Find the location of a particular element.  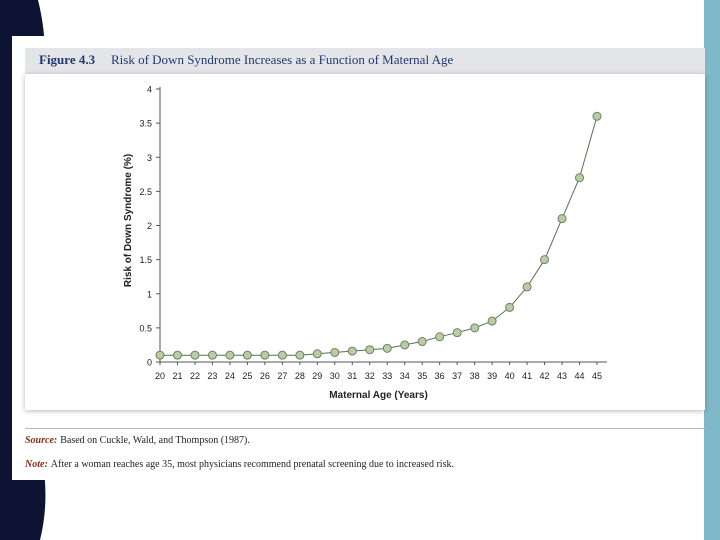

x-tick-label: 34 is located at coordinates (405, 376).